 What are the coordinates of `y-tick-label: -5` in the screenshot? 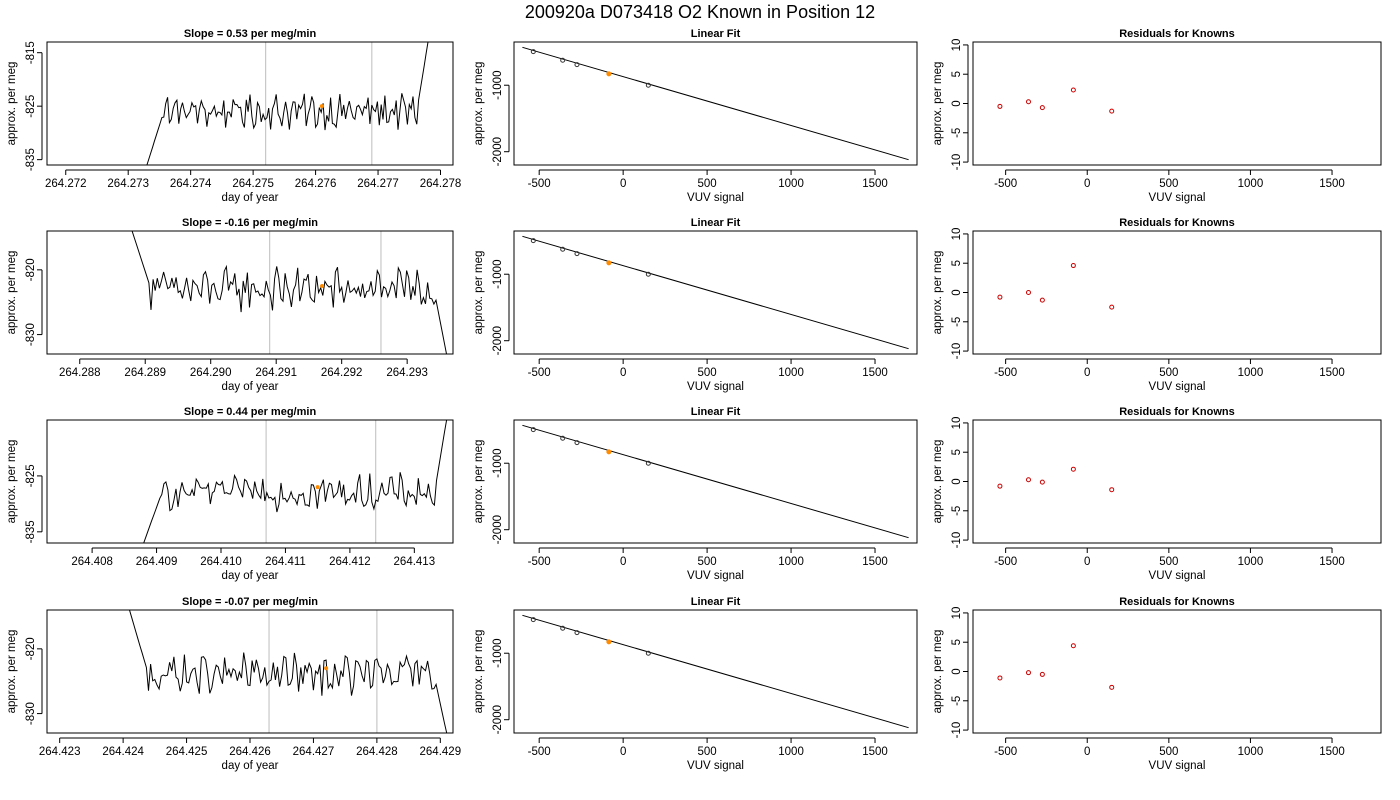 It's located at (957, 701).